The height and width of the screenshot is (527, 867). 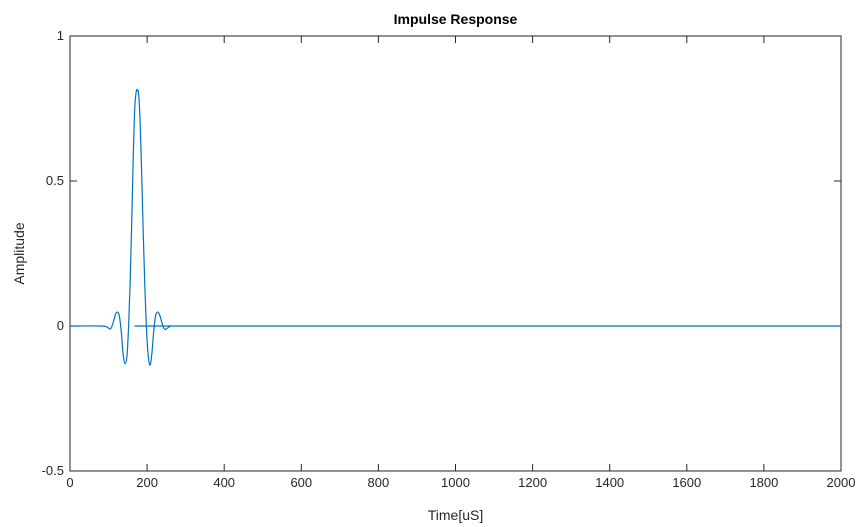 What do you see at coordinates (224, 482) in the screenshot?
I see `x-tick-label: 400` at bounding box center [224, 482].